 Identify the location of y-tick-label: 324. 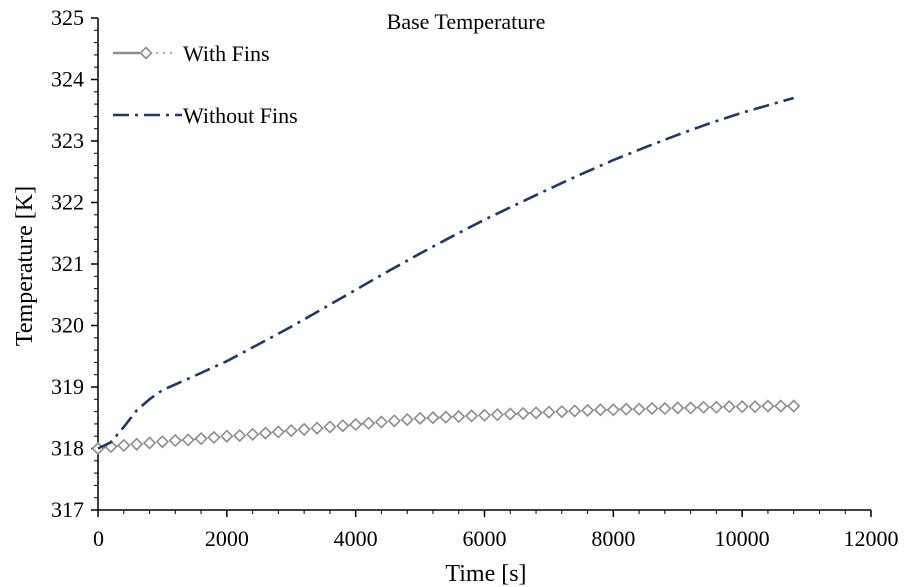
(67, 79).